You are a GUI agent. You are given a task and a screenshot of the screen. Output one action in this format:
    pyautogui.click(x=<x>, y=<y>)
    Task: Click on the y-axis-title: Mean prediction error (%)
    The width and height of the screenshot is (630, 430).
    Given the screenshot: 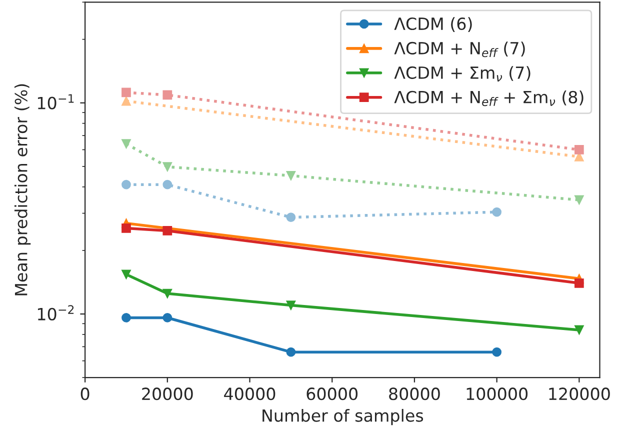 What is the action you would take?
    pyautogui.click(x=22, y=190)
    